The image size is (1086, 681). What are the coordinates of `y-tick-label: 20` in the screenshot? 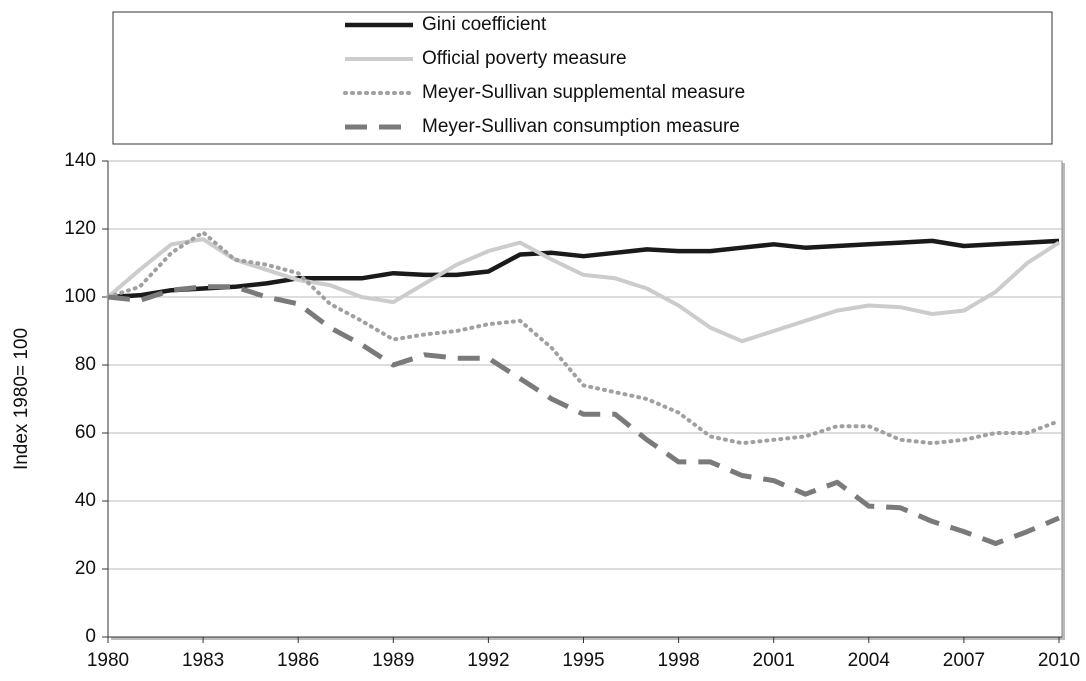 It's located at (85, 568).